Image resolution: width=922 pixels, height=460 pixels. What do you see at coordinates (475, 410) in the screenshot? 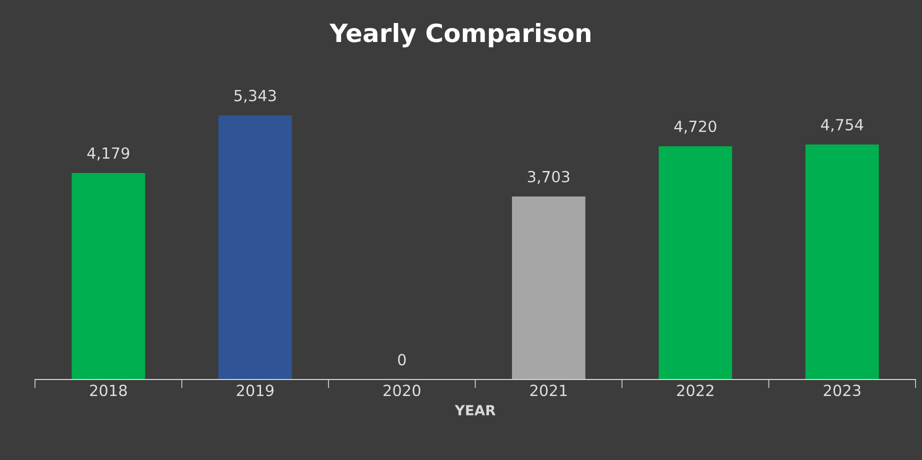
I see `x-axis-title: YEAR` at bounding box center [475, 410].